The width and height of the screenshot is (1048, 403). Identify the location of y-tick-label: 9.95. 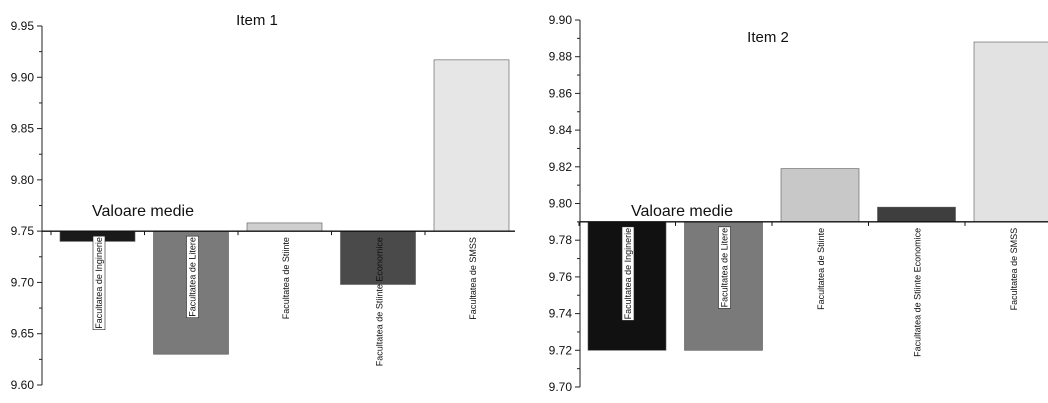
(23, 26).